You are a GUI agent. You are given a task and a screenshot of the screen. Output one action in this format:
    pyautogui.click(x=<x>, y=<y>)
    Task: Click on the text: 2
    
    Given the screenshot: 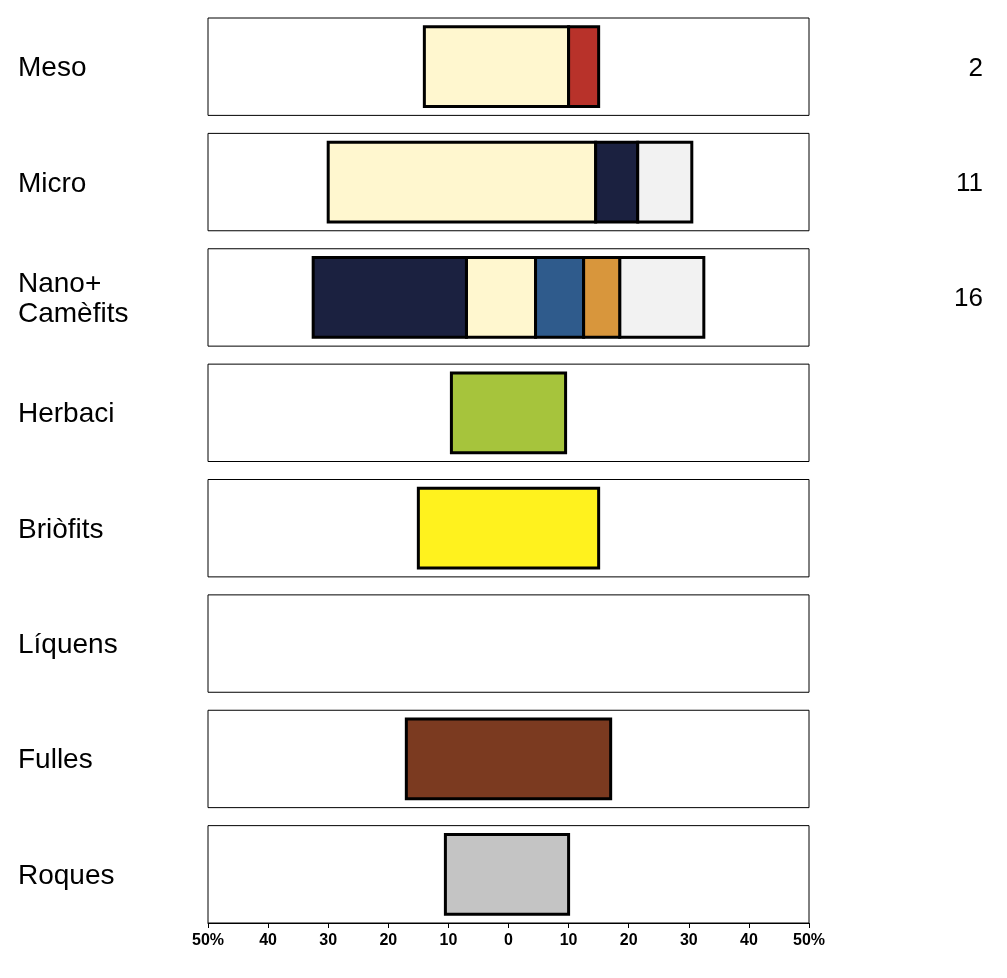 What is the action you would take?
    pyautogui.click(x=975, y=66)
    